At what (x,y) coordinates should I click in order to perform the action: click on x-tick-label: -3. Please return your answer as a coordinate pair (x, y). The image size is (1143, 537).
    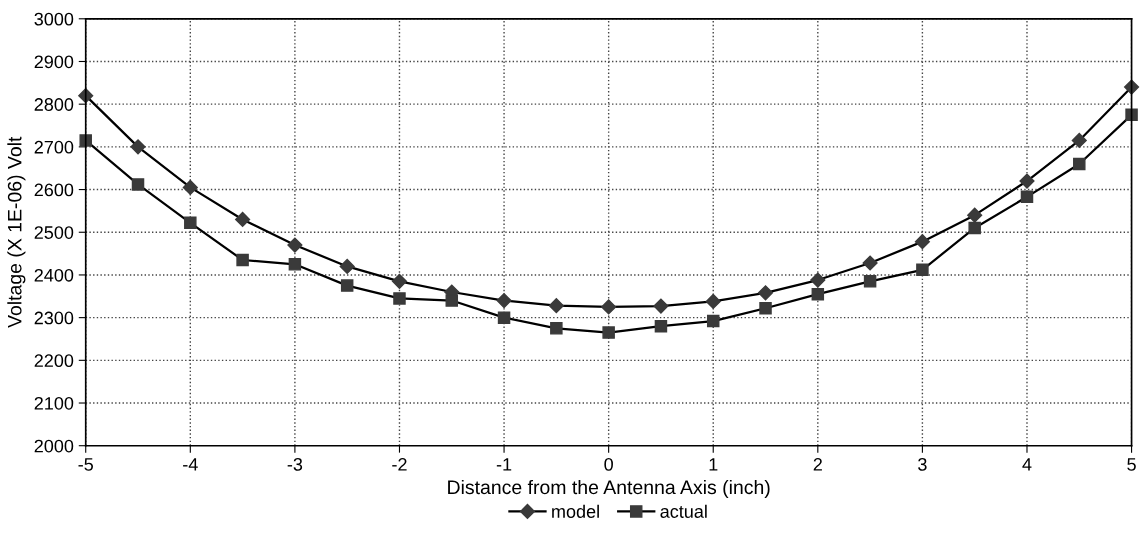
    Looking at the image, I should click on (295, 464).